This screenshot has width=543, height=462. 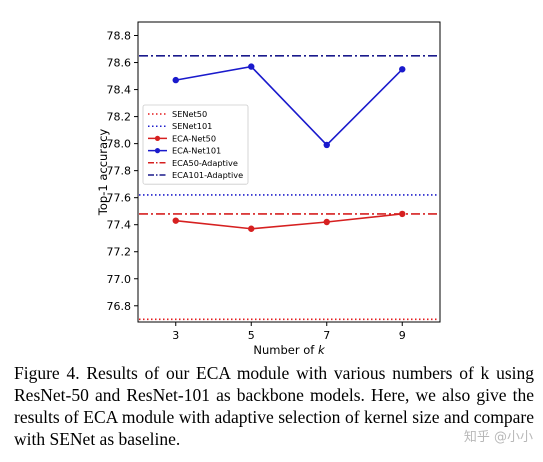 I want to click on legend-label: ECA-Net50, so click(x=194, y=138).